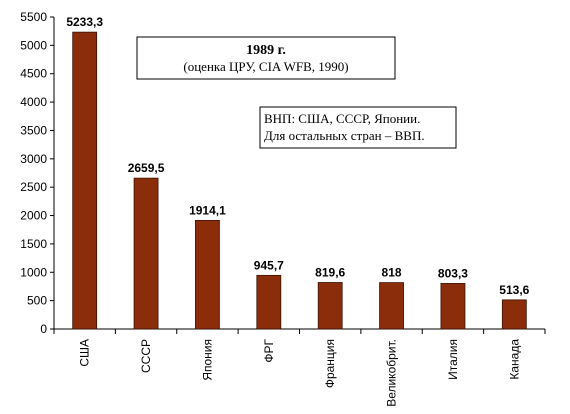 Image resolution: width=570 pixels, height=414 pixels. I want to click on chart-subtitle: (оценка ЦРУ, CIA WFB, 1990), so click(265, 66).